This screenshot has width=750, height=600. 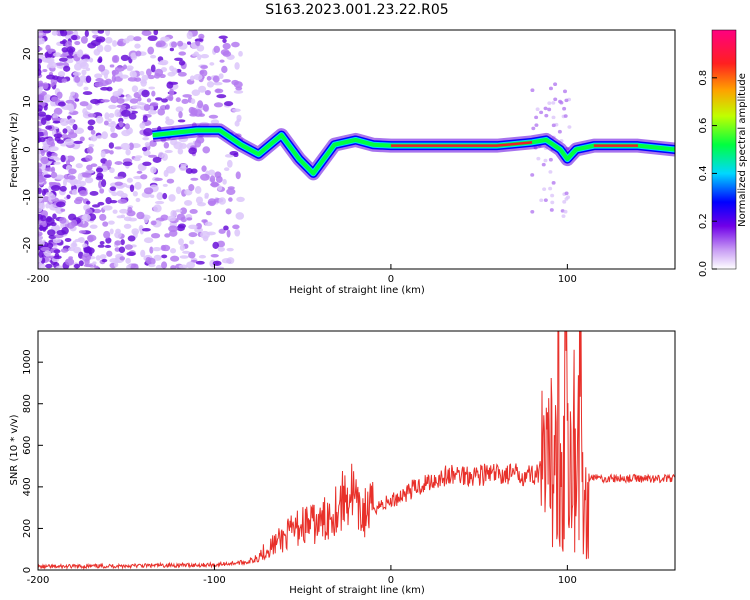 What do you see at coordinates (724, 149) in the screenshot?
I see `colorbar-gradient` at bounding box center [724, 149].